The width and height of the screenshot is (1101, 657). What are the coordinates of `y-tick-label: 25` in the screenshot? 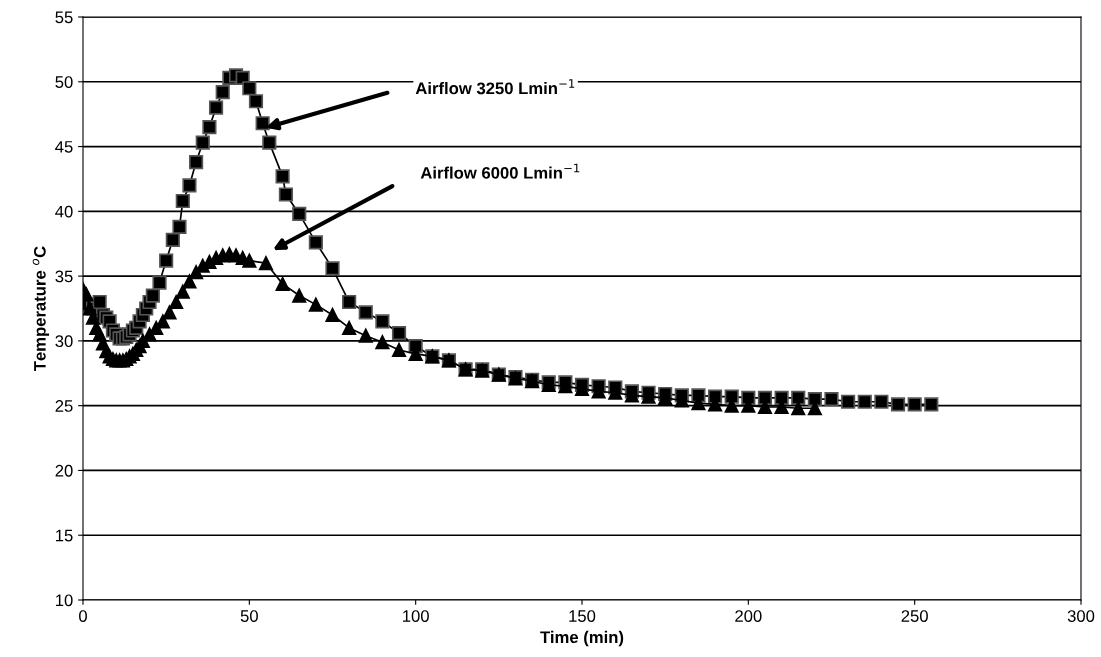 It's located at (64, 406).